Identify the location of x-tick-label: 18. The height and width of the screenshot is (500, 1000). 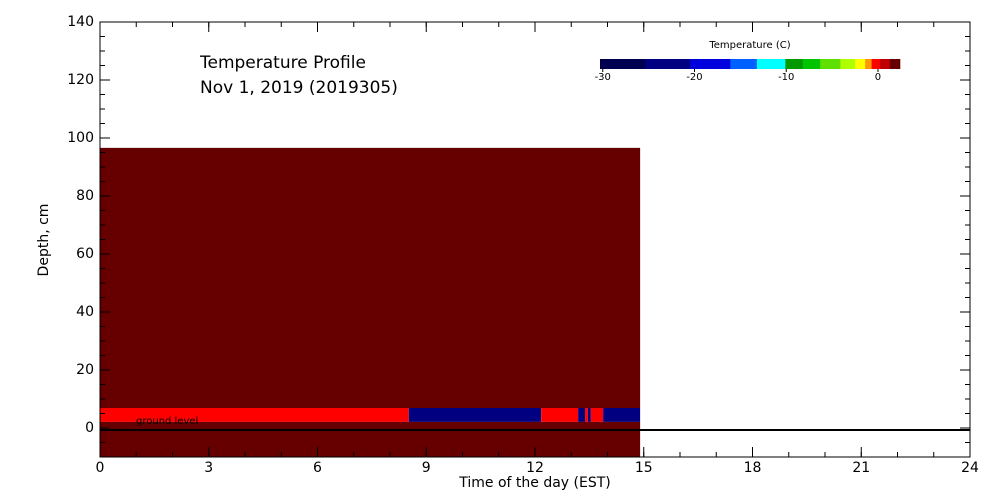
(753, 468).